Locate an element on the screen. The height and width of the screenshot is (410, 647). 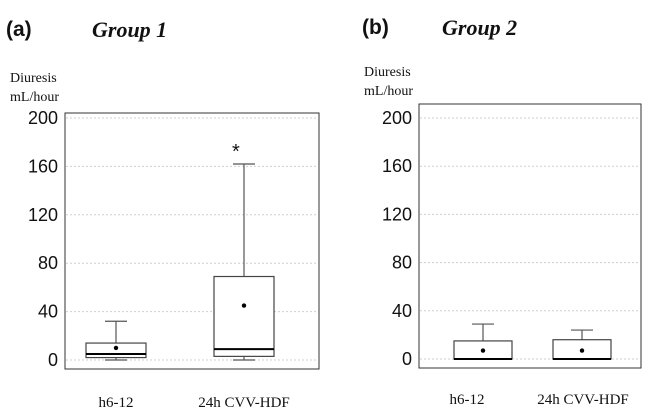
panel-a-y-tick-label: 40 is located at coordinates (48, 312).